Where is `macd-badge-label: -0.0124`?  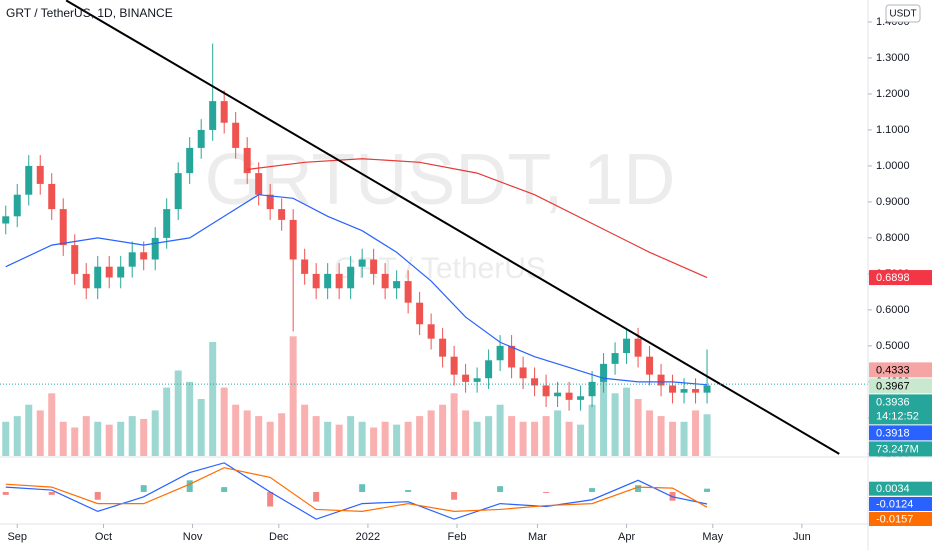
macd-badge-label: -0.0124 is located at coordinates (894, 504).